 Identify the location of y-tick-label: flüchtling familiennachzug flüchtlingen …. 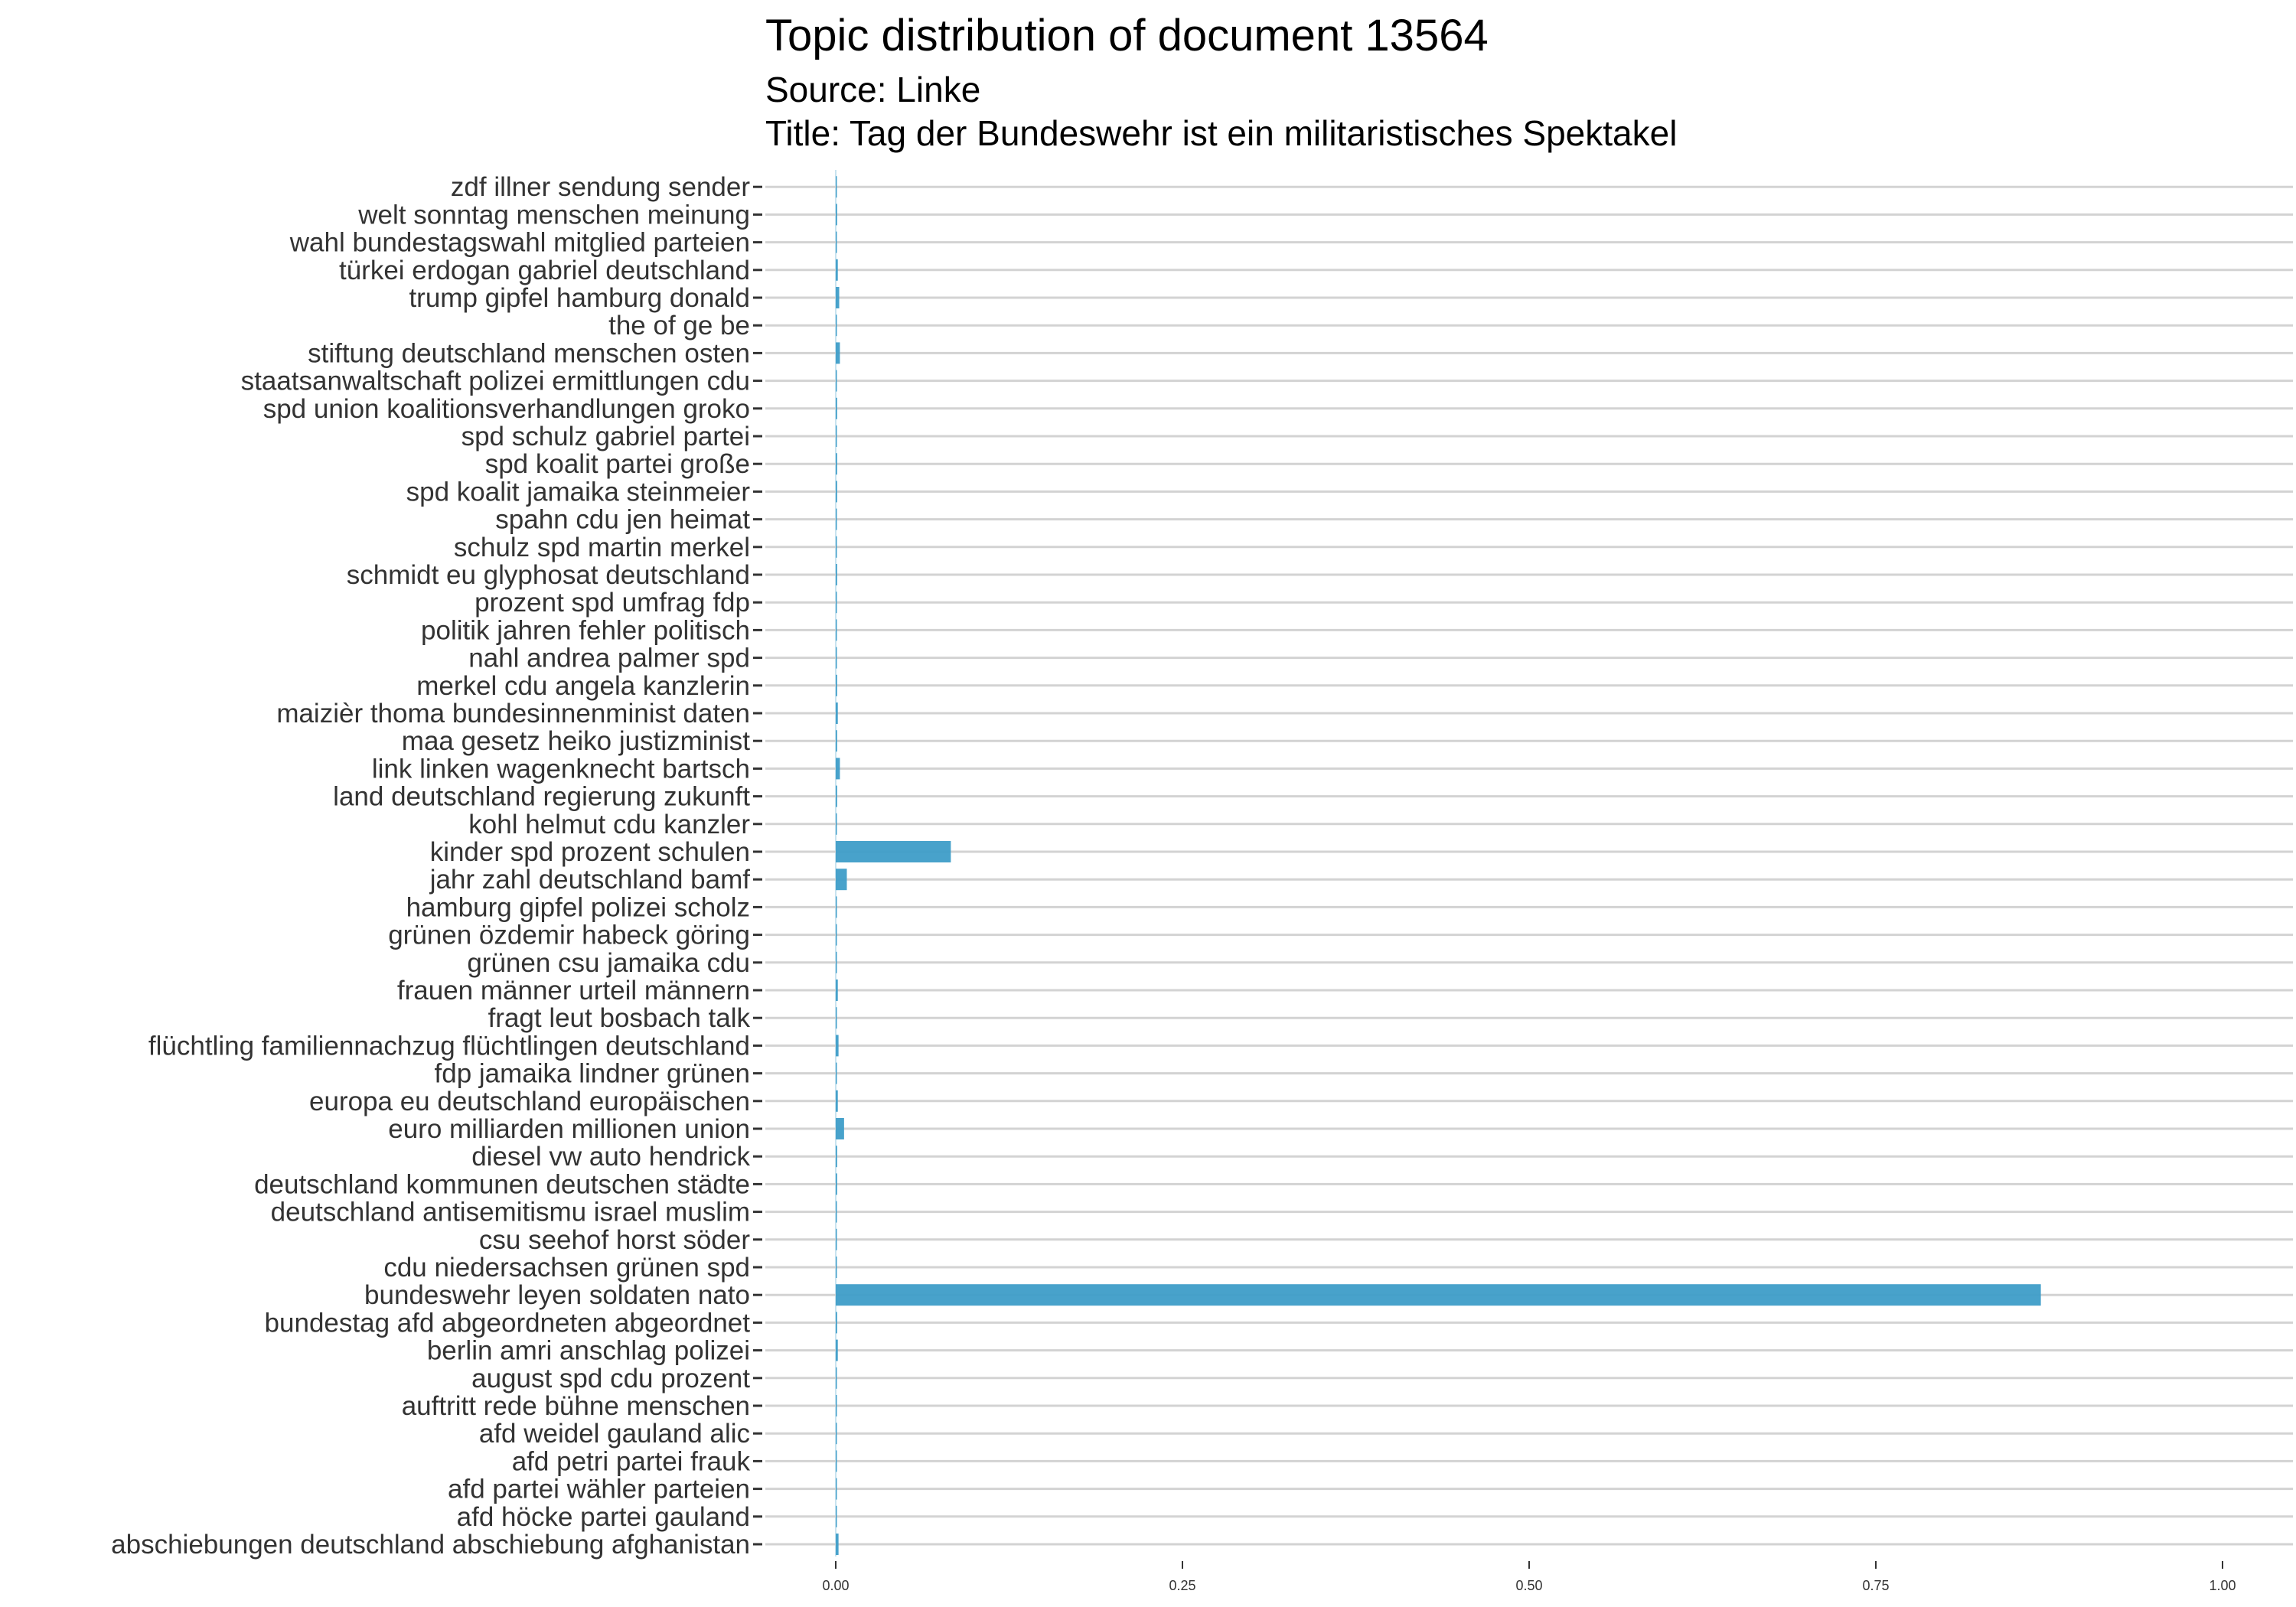
(449, 1046).